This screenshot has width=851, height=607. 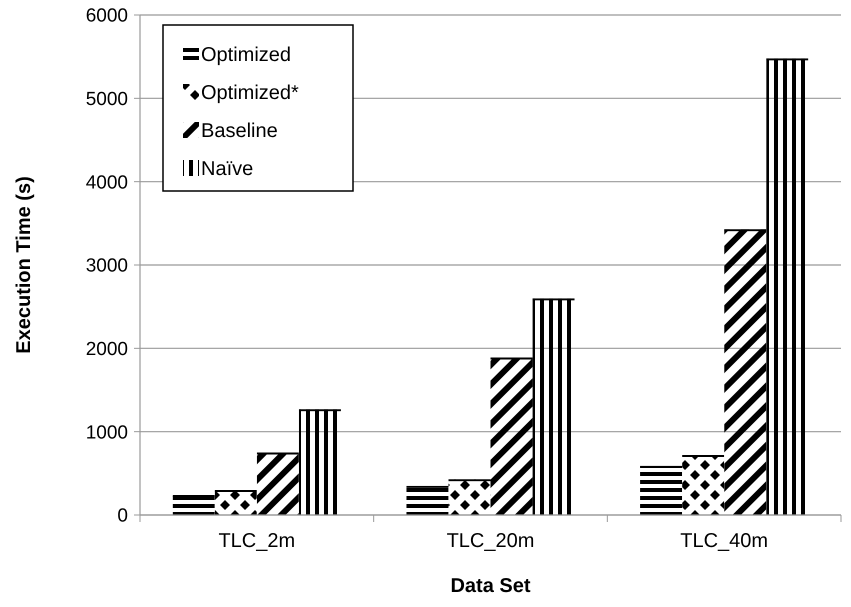 I want to click on y-tick-label: 6000, so click(x=107, y=16).